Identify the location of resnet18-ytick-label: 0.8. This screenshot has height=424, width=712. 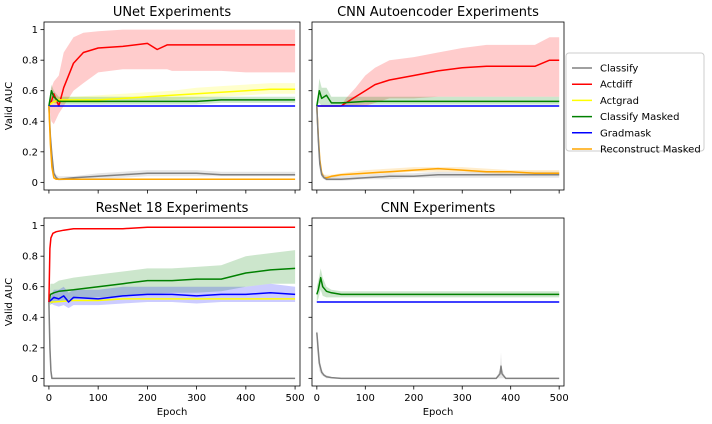
(30, 257).